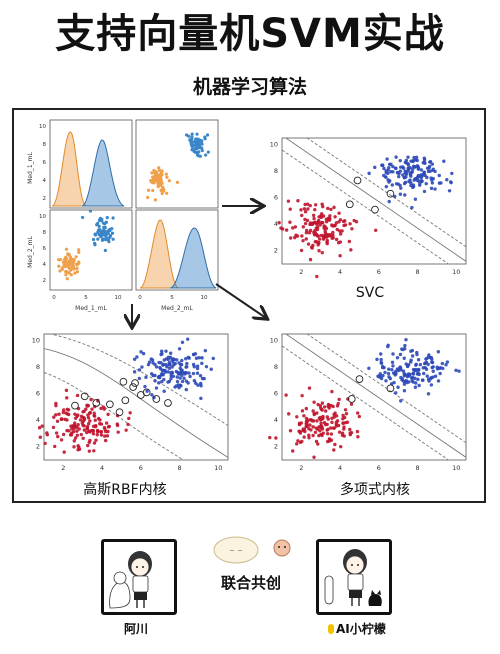  I want to click on pairplot-xlabel-left: Med_1_mL, so click(91, 308).